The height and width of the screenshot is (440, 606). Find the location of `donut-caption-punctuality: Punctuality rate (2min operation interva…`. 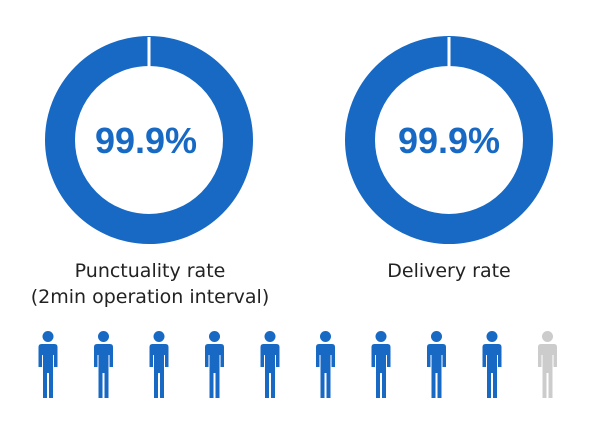

donut-caption-punctuality: Punctuality rate (2min operation interva… is located at coordinates (150, 284).